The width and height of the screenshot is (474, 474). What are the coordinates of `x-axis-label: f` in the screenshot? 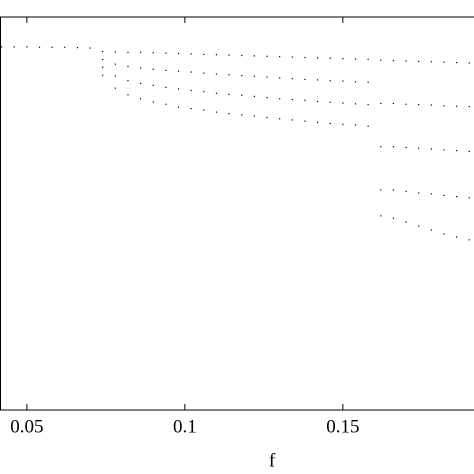 It's located at (272, 460).